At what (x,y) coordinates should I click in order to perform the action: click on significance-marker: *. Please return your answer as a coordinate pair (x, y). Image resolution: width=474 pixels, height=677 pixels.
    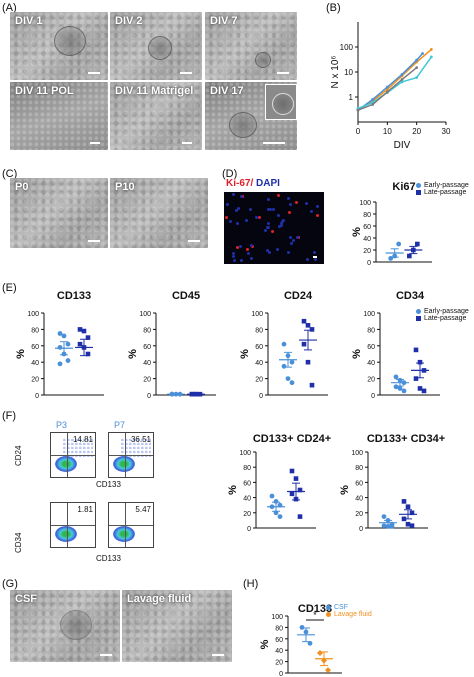
    Looking at the image, I should click on (315, 615).